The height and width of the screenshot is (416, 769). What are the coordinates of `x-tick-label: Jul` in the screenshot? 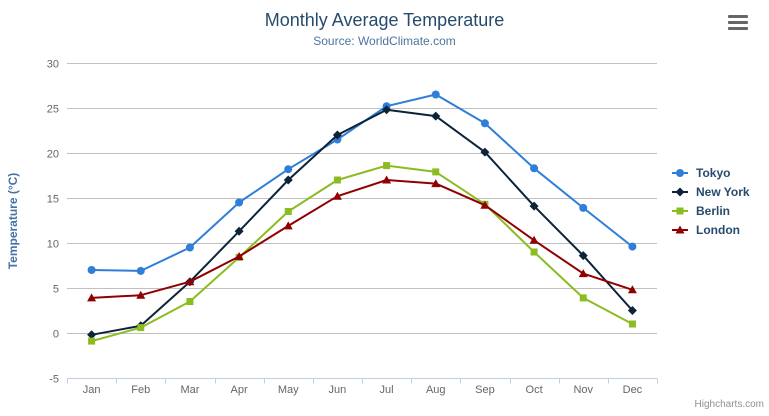 It's located at (387, 390).